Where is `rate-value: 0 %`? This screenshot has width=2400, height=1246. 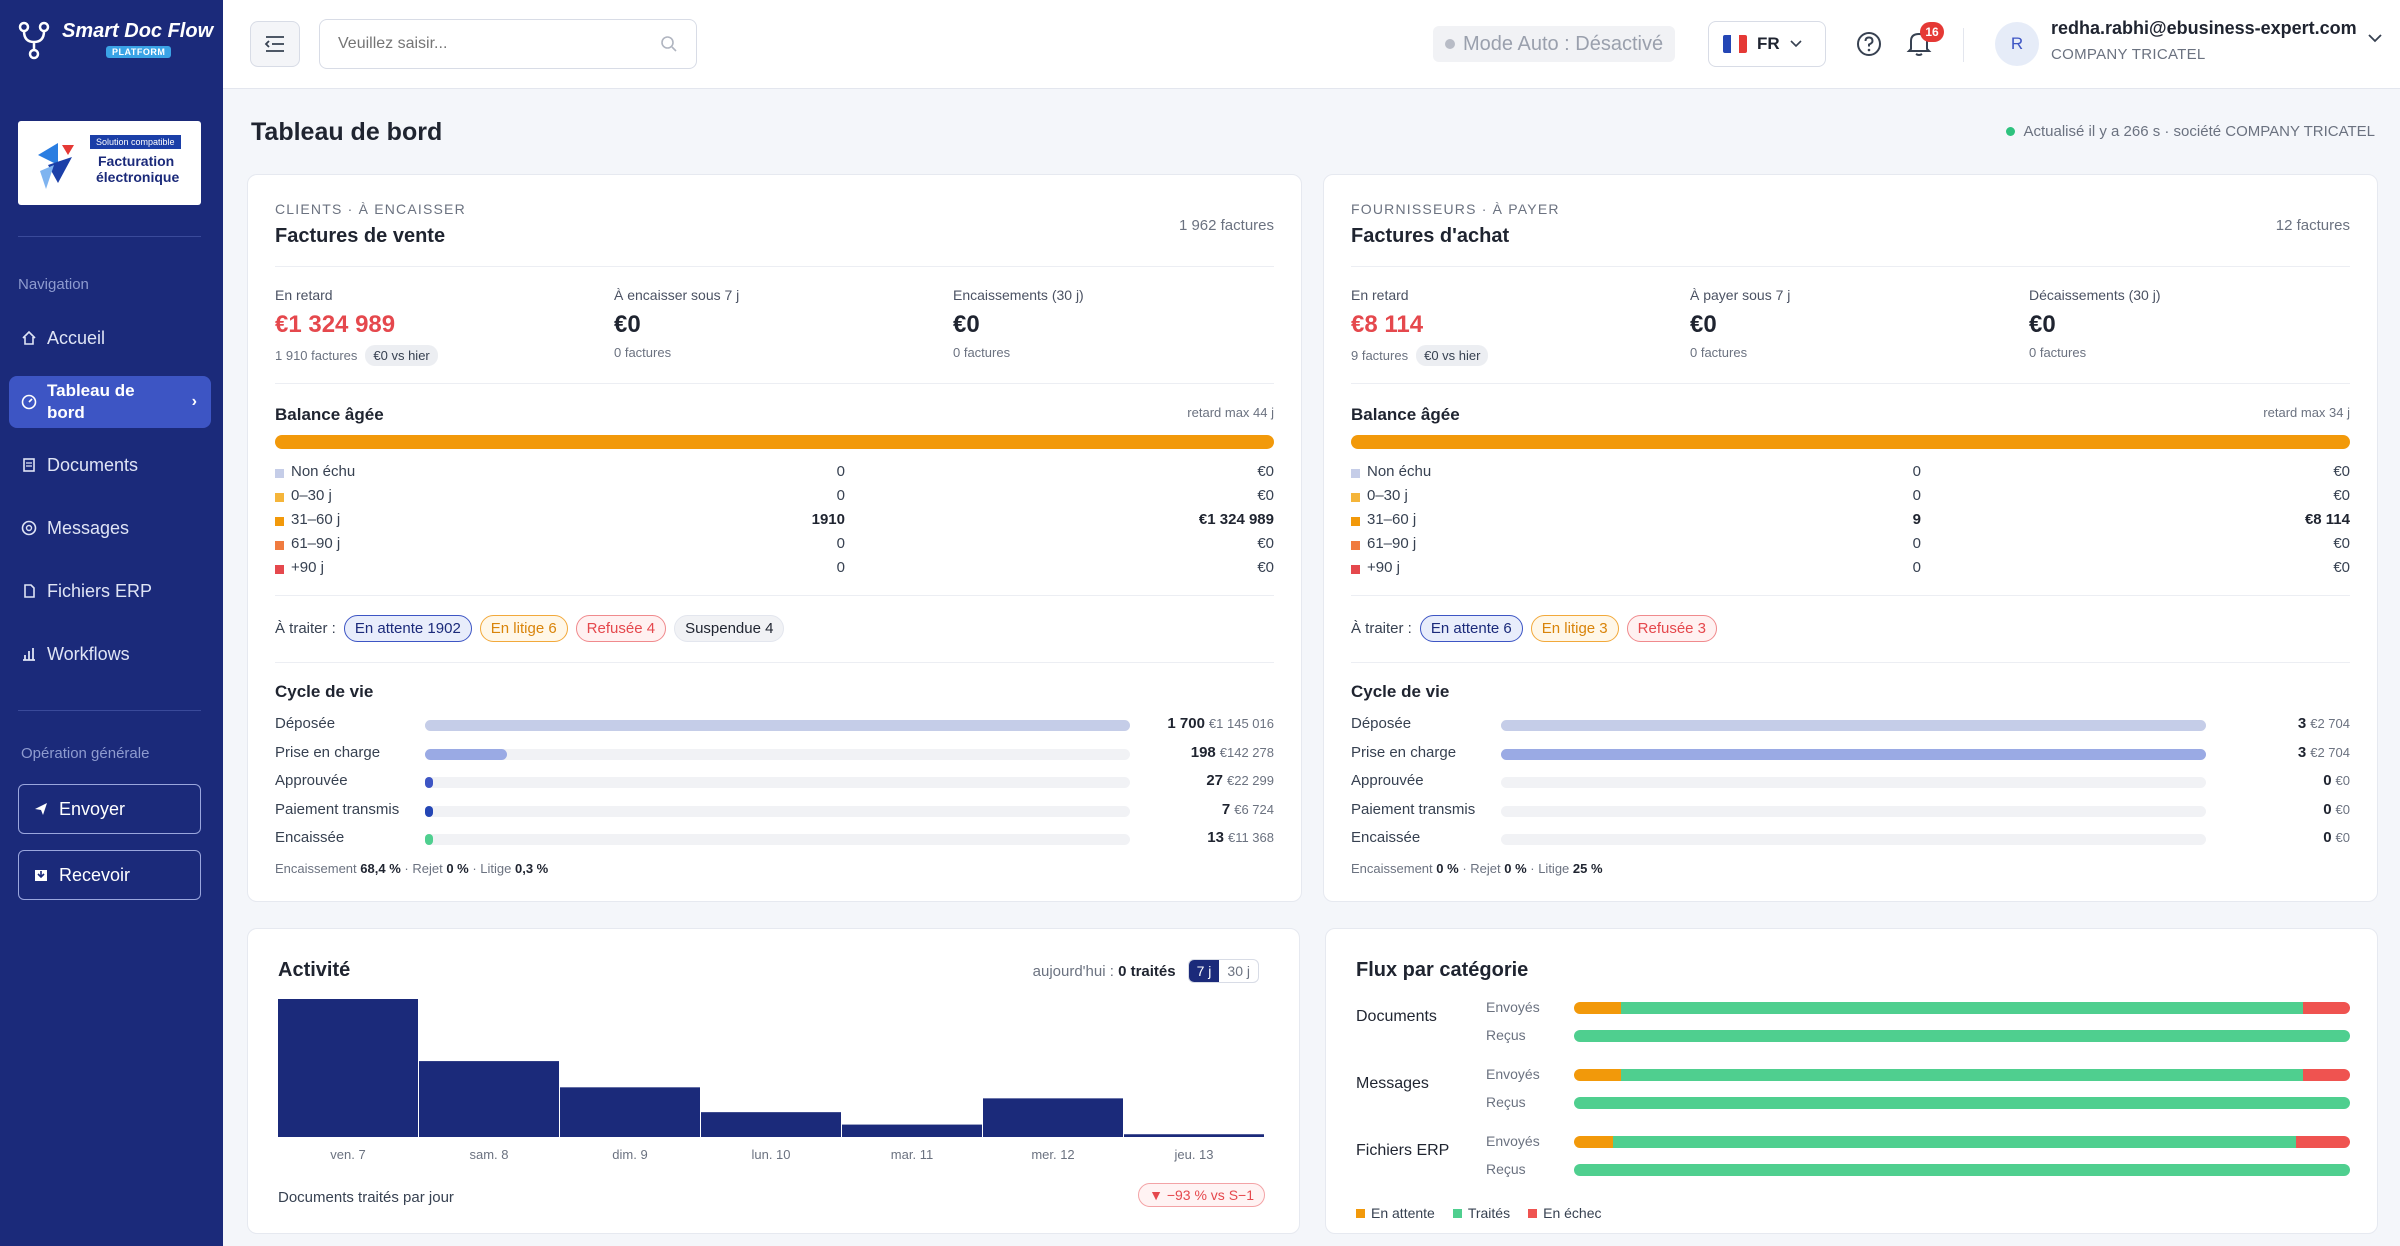 rate-value: 0 % is located at coordinates (457, 868).